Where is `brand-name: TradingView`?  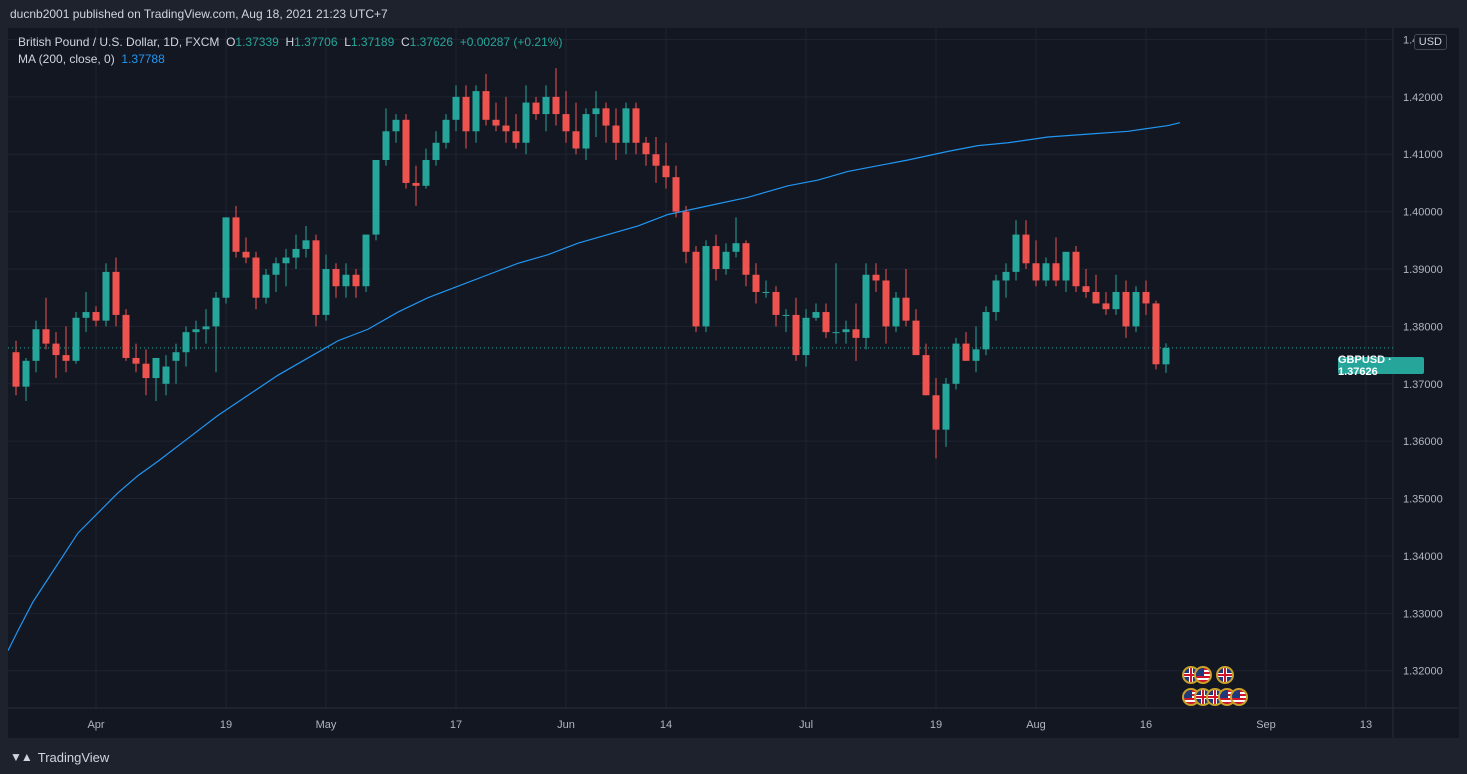 brand-name: TradingView is located at coordinates (73, 757).